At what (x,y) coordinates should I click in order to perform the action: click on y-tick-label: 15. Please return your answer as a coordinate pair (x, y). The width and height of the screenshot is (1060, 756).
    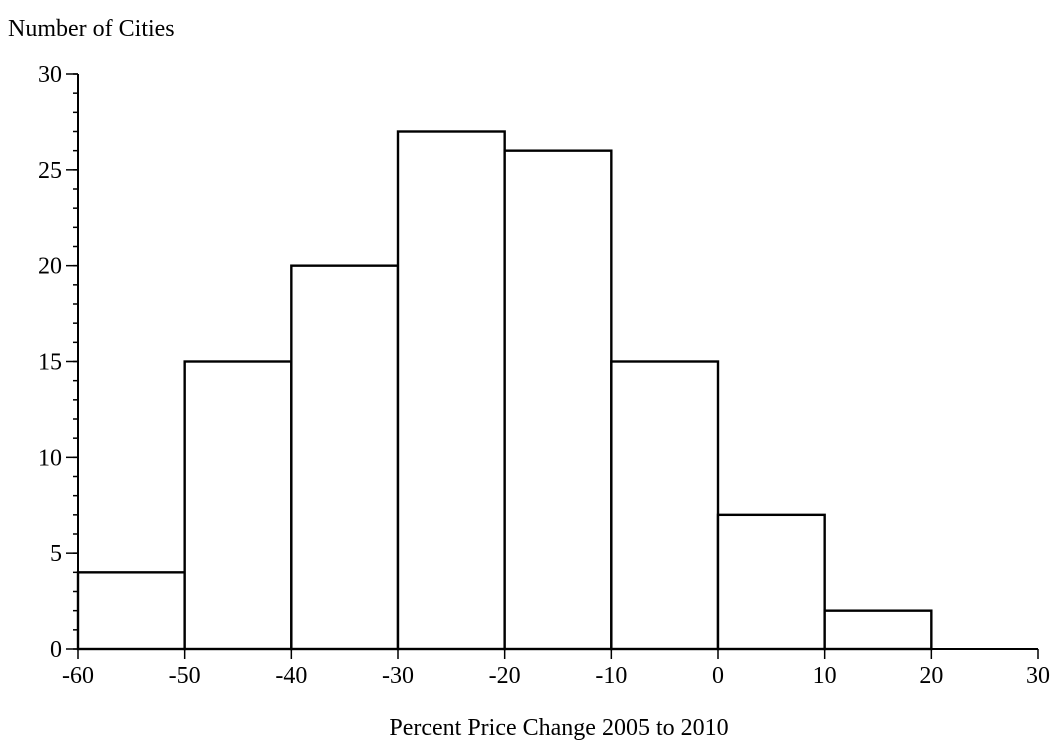
    Looking at the image, I should click on (50, 363).